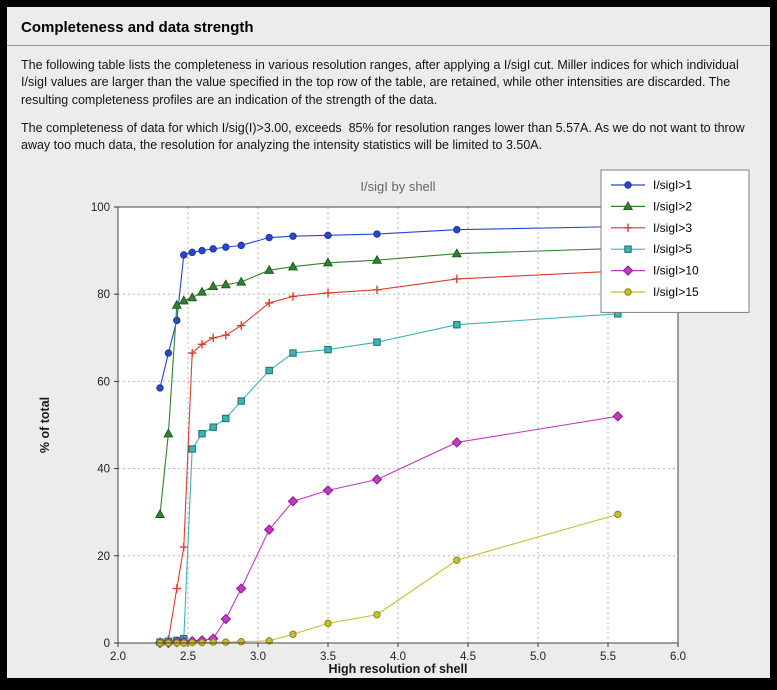 Image resolution: width=777 pixels, height=690 pixels. What do you see at coordinates (188, 657) in the screenshot?
I see `x-tick-label: 2.5` at bounding box center [188, 657].